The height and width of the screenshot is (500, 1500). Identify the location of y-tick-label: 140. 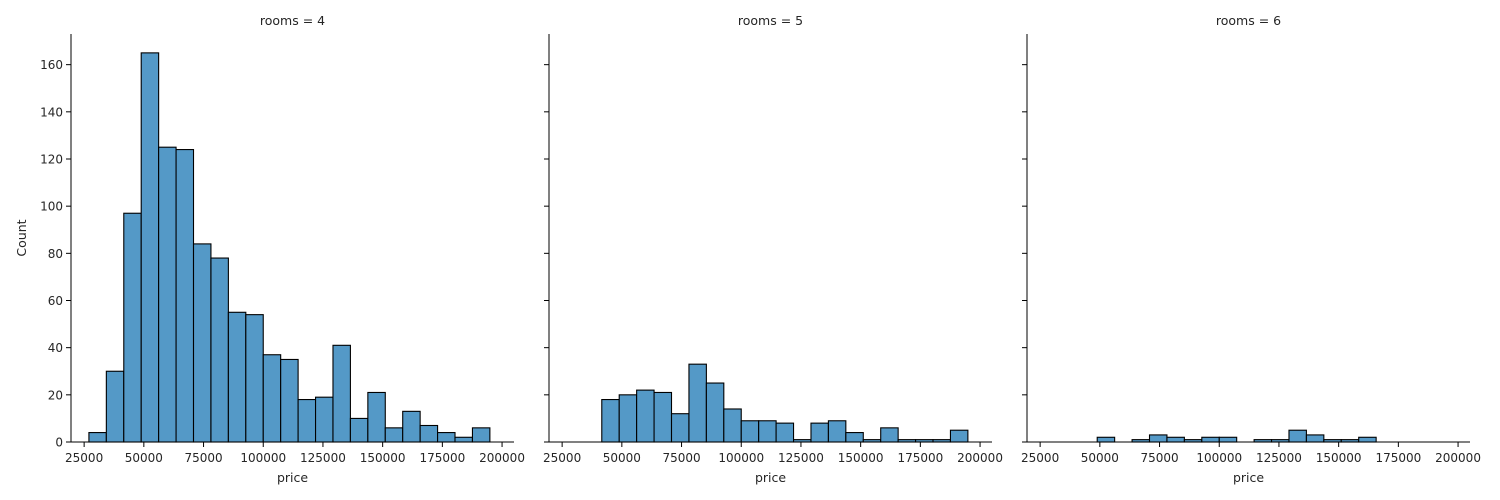
(51, 112).